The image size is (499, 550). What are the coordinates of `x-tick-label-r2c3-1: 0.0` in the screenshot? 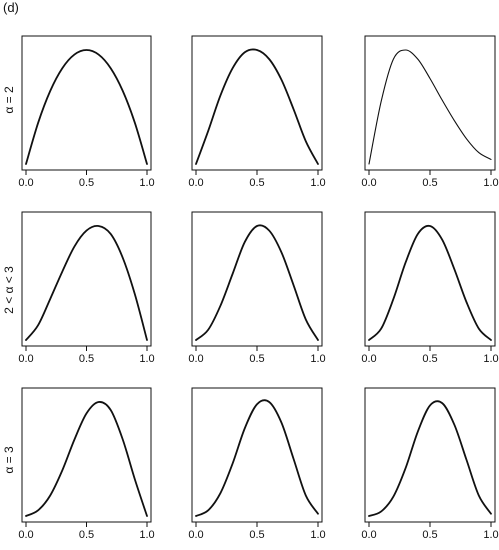 It's located at (368, 359).